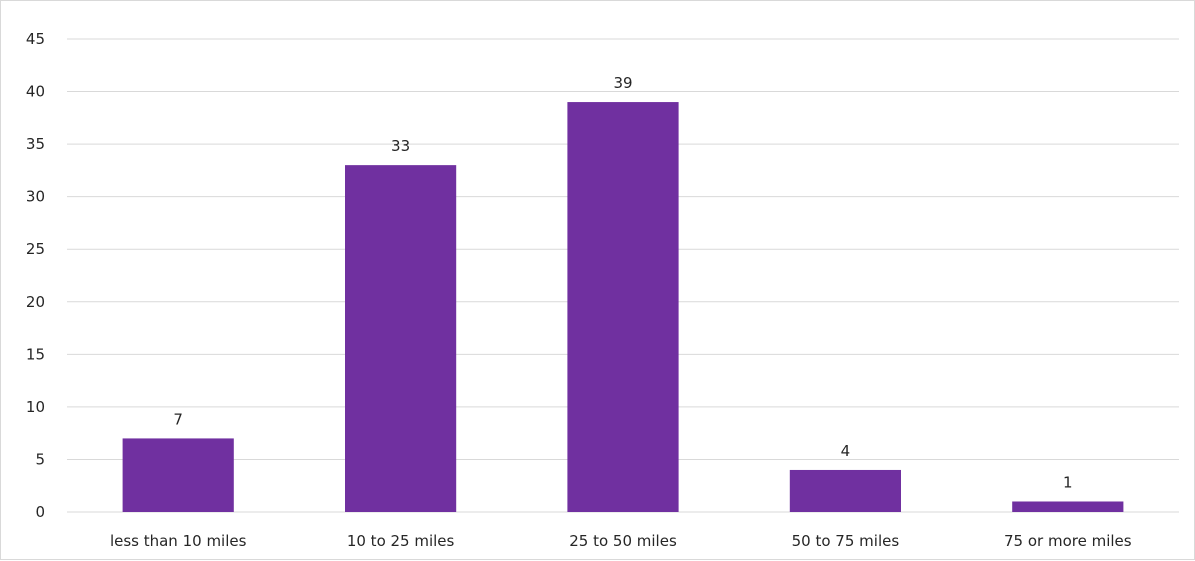  I want to click on y-tick-label: 25, so click(35, 249).